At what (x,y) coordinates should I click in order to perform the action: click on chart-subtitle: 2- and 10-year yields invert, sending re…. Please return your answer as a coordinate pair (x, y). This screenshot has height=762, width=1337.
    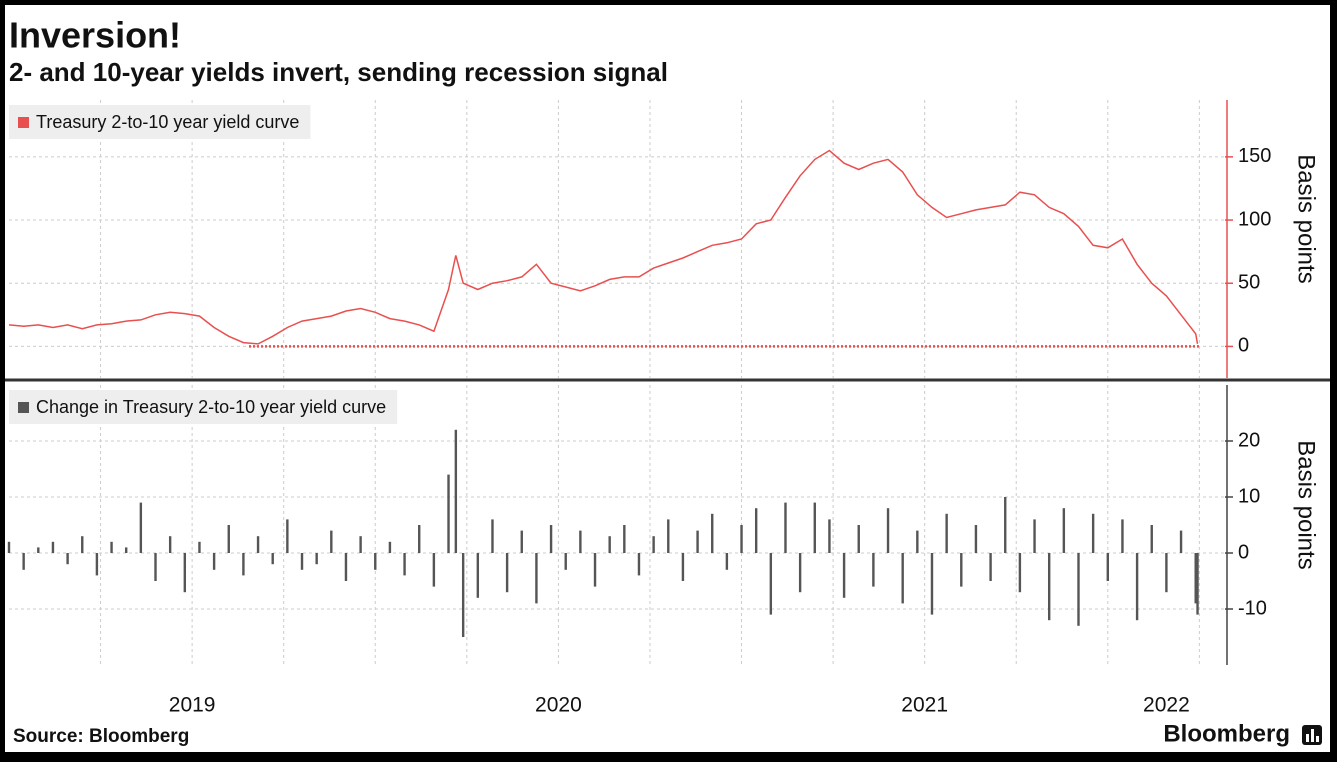
    Looking at the image, I should click on (338, 72).